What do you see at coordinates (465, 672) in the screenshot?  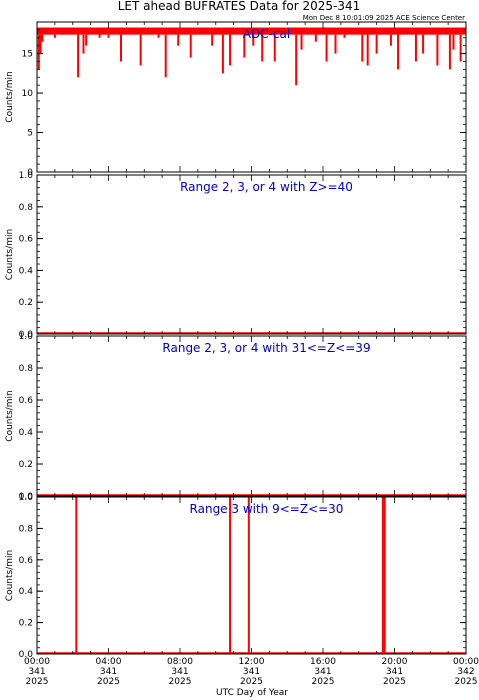 I see `x-tick-doy: 342` at bounding box center [465, 672].